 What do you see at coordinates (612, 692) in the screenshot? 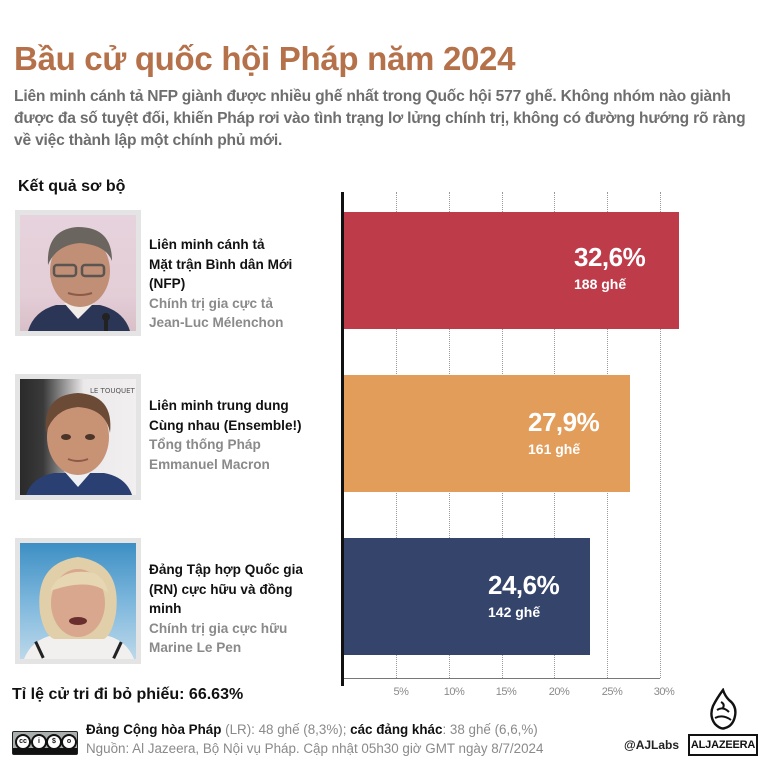
I see `x-tick: 25%` at bounding box center [612, 692].